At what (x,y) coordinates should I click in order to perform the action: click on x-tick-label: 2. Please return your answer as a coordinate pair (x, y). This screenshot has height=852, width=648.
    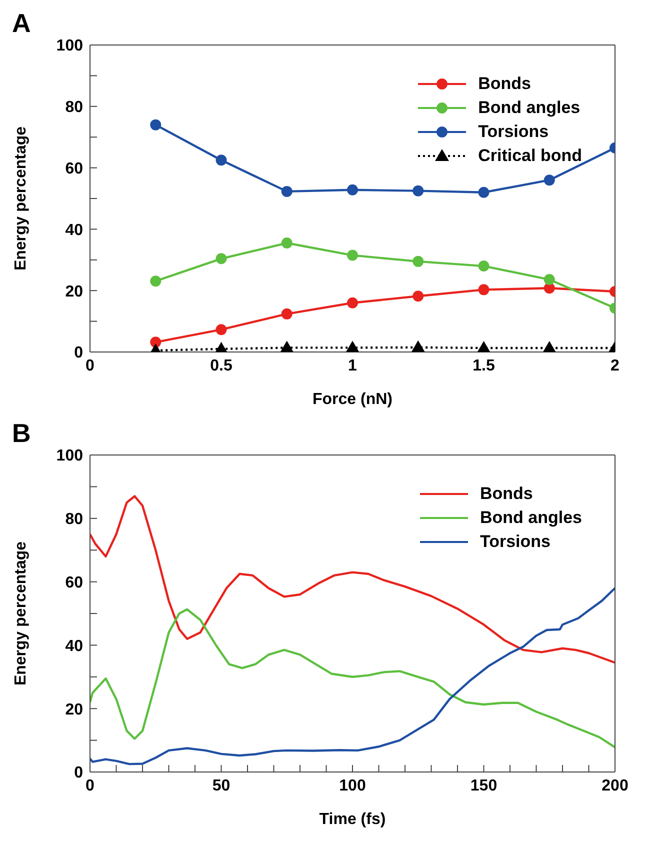
    Looking at the image, I should click on (615, 365).